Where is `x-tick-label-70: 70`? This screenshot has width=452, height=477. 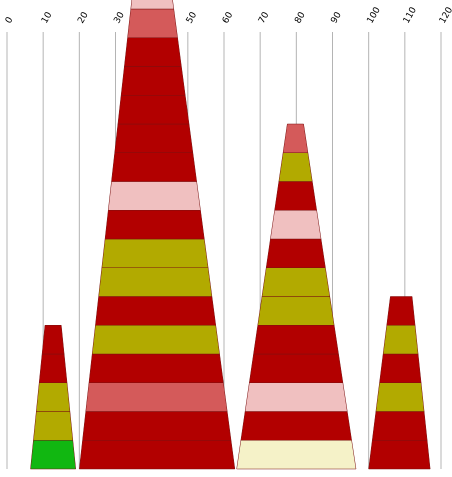 x-tick-label-70: 70 is located at coordinates (264, 17).